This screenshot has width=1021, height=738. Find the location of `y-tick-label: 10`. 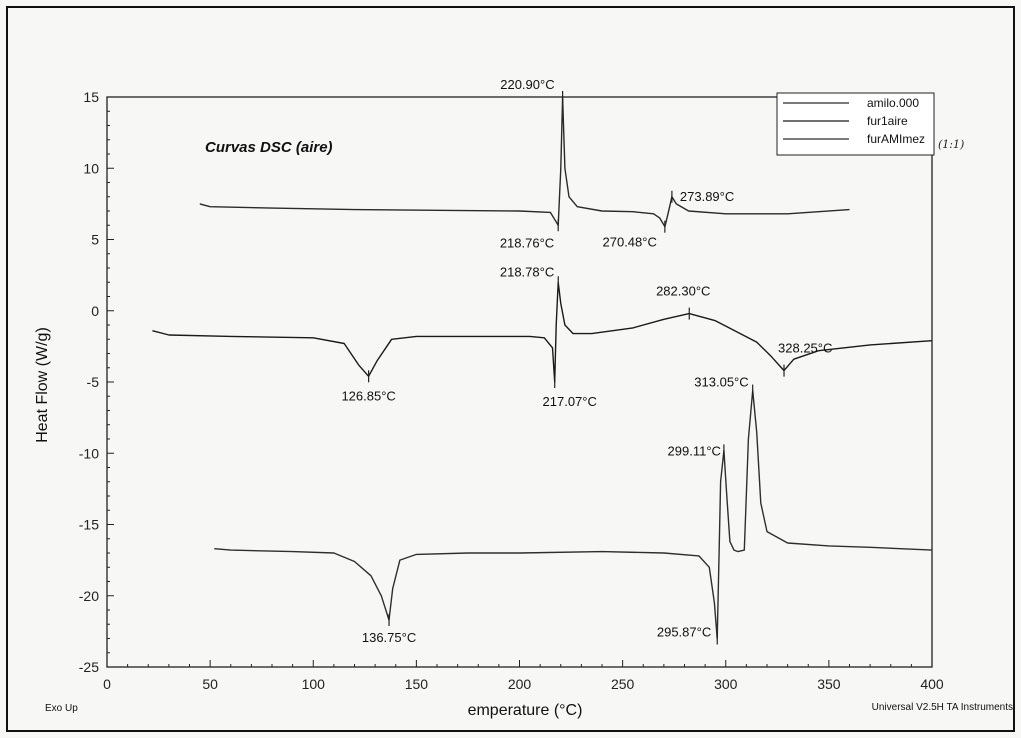

y-tick-label: 10 is located at coordinates (91, 168).